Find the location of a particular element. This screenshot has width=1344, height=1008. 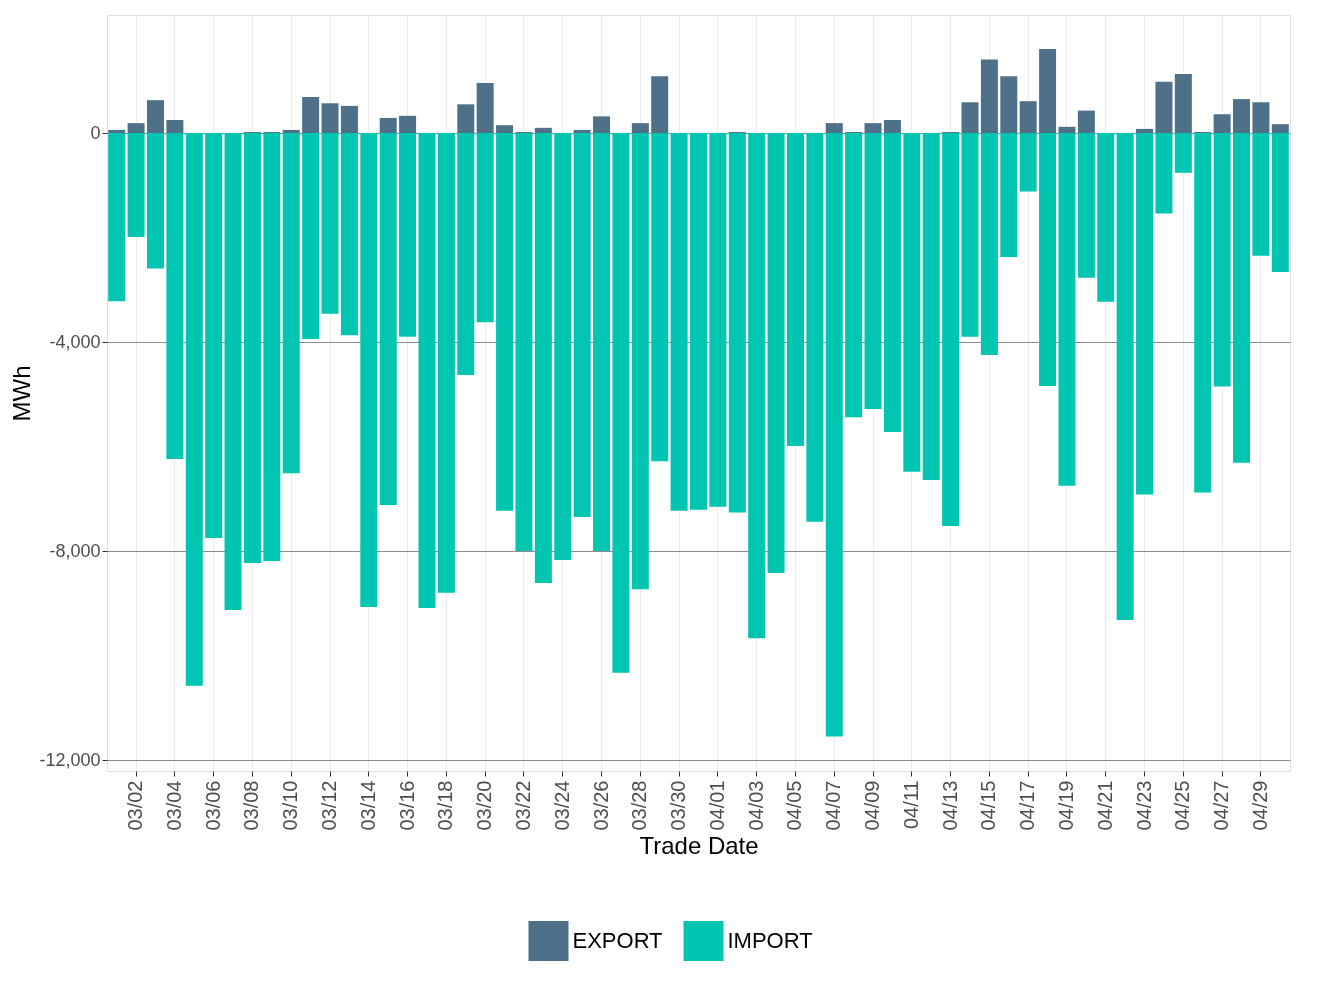

x-tick-label: 03/04 is located at coordinates (173, 805).